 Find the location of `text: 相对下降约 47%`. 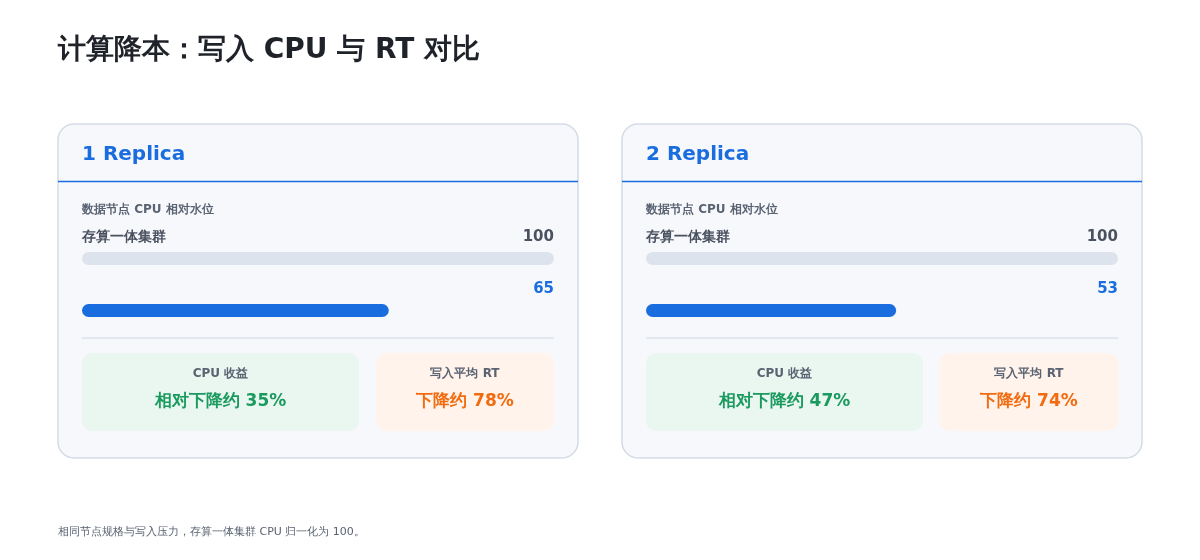

text: 相对下降约 47% is located at coordinates (784, 400).